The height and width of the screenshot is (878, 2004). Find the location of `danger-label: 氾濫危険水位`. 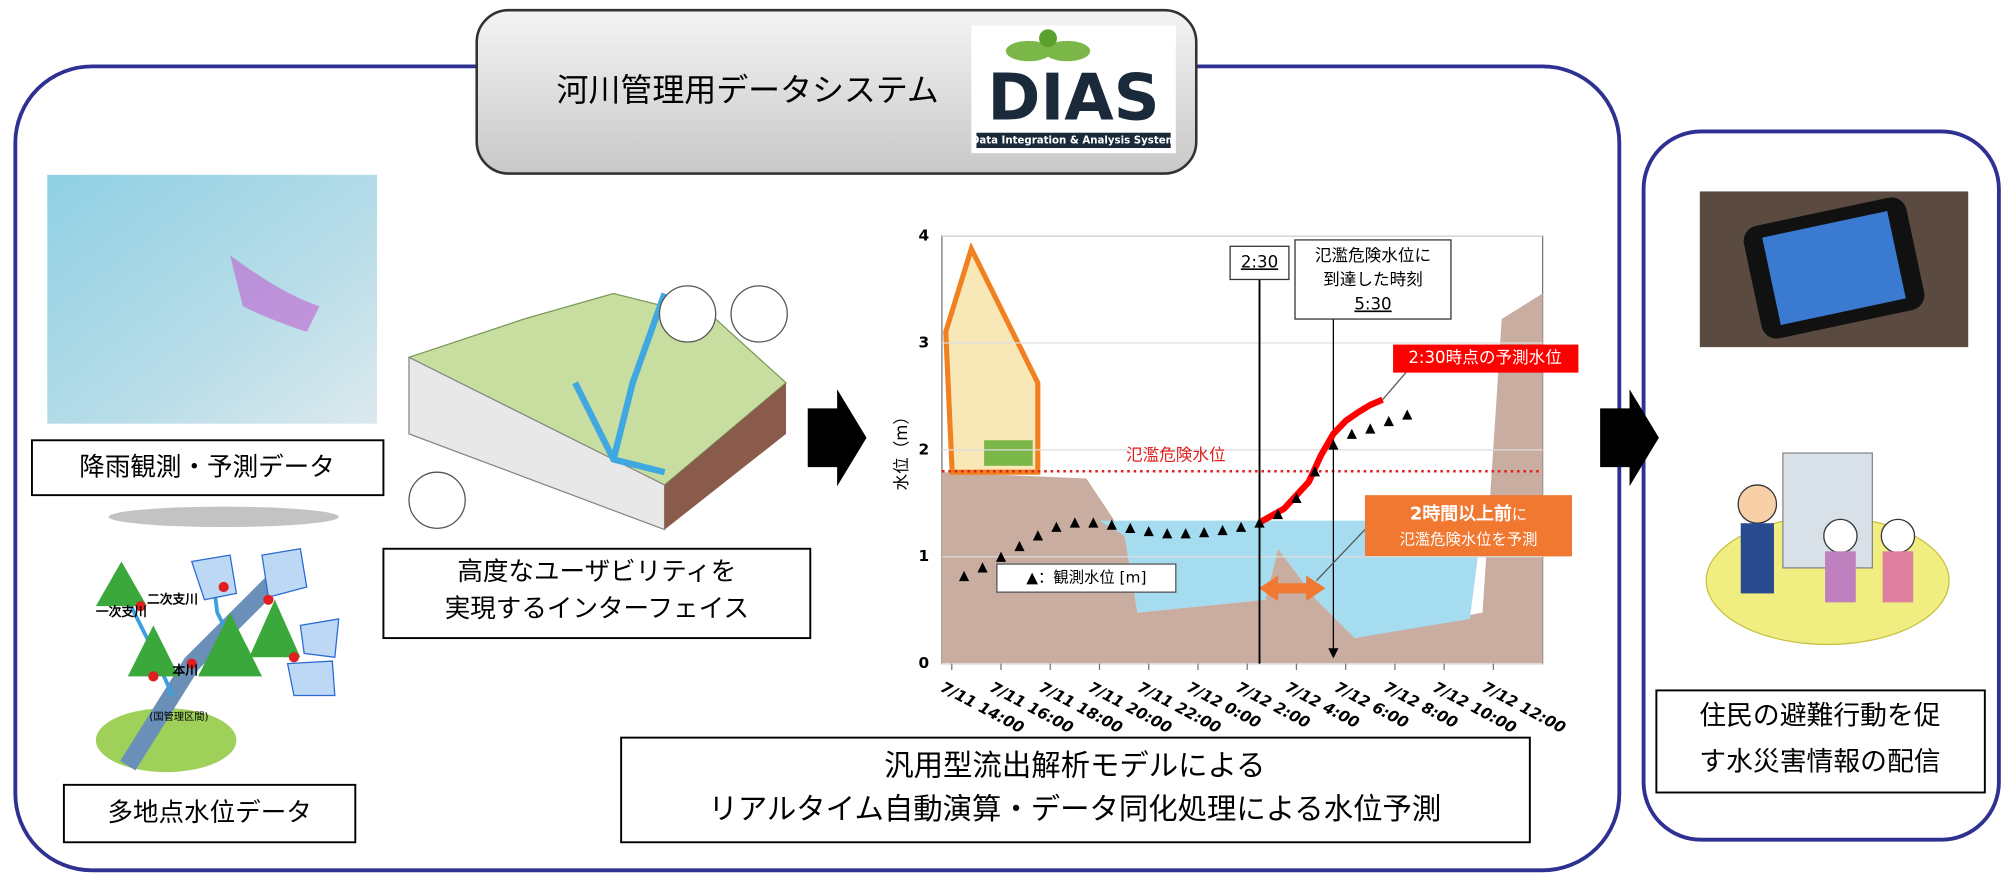

danger-label: 氾濫危険水位 is located at coordinates (1176, 454).